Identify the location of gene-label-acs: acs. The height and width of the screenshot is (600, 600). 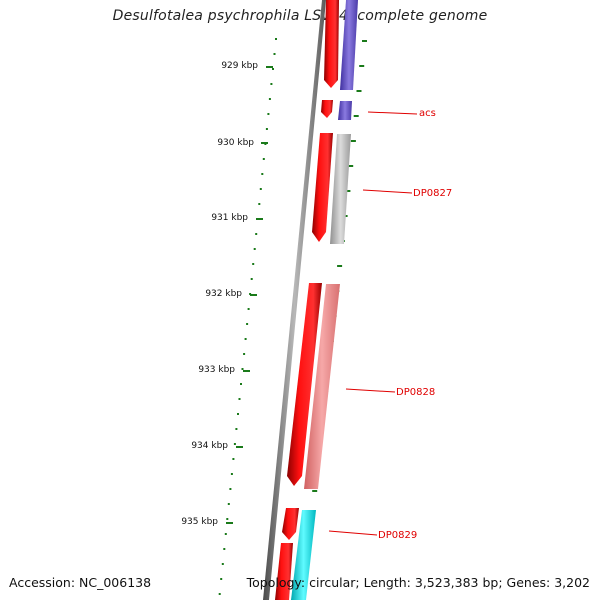
(427, 113).